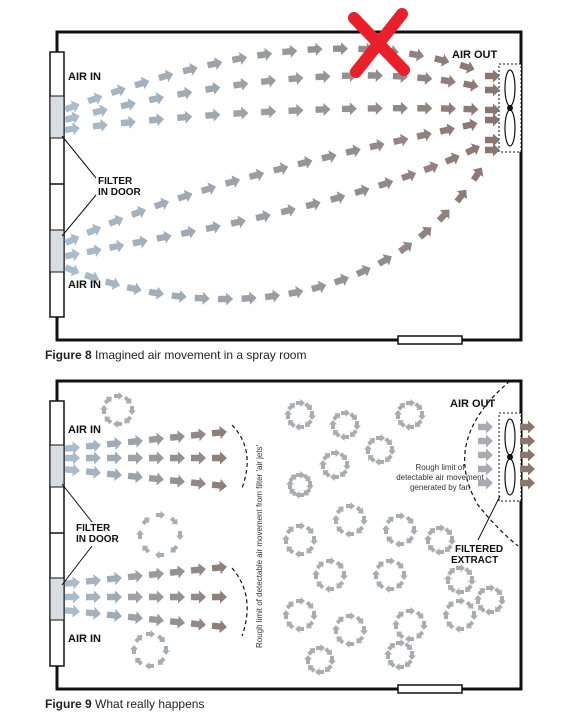  What do you see at coordinates (475, 55) in the screenshot?
I see `air-out-label-8: AIR OUT` at bounding box center [475, 55].